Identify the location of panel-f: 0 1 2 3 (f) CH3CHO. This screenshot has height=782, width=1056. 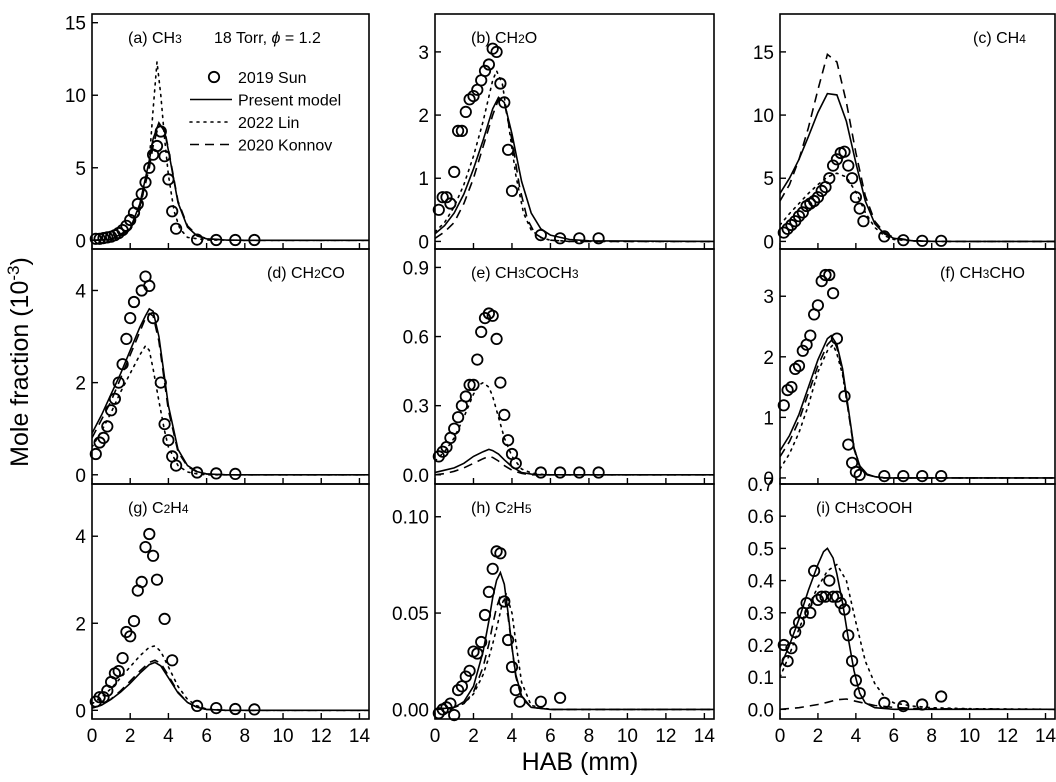
(909, 369).